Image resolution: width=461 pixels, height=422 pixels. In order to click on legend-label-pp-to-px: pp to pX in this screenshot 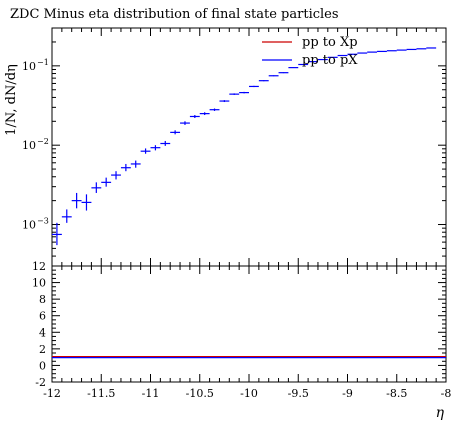, I will do `click(330, 60)`.